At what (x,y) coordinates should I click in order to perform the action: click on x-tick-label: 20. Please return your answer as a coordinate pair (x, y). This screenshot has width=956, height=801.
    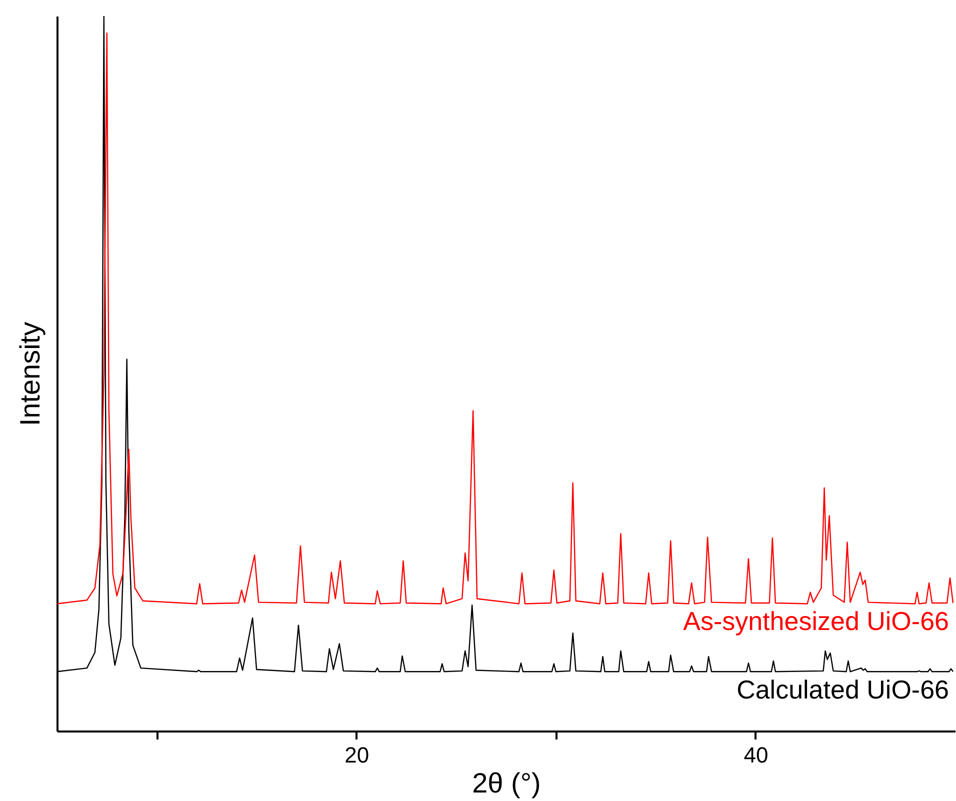
    Looking at the image, I should click on (357, 755).